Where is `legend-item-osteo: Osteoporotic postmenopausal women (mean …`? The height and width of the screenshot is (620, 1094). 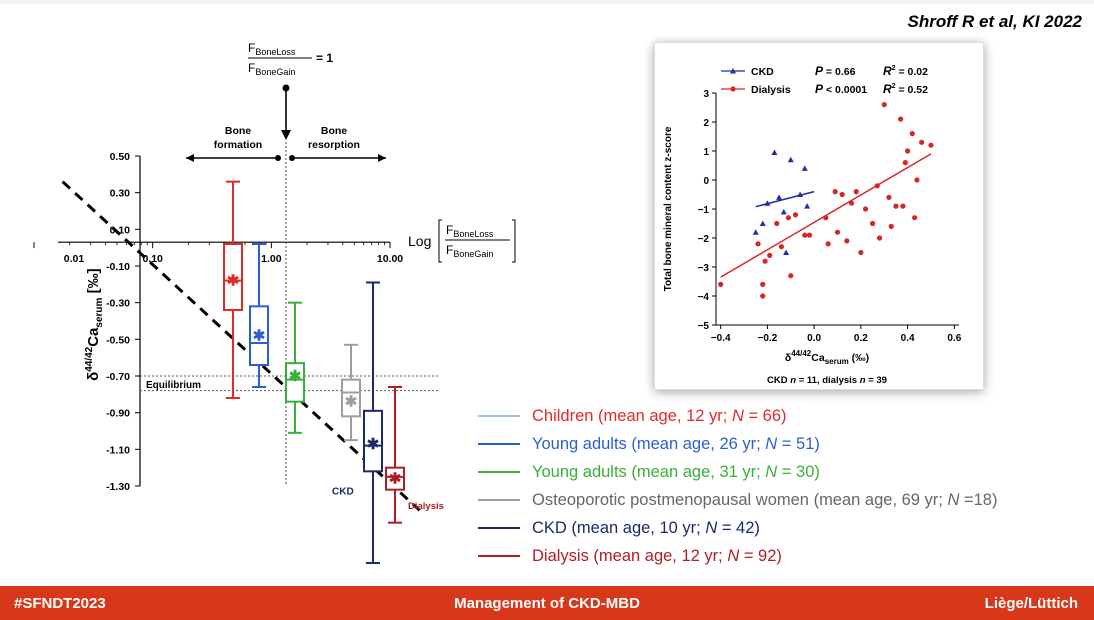
legend-item-osteo: Osteoporotic postmenopausal women (mean … is located at coordinates (778, 500).